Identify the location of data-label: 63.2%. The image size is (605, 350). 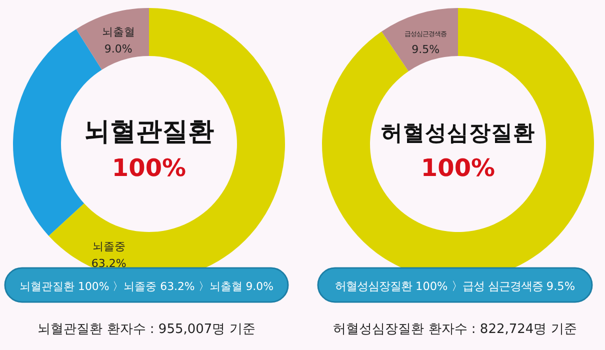
(108, 263).